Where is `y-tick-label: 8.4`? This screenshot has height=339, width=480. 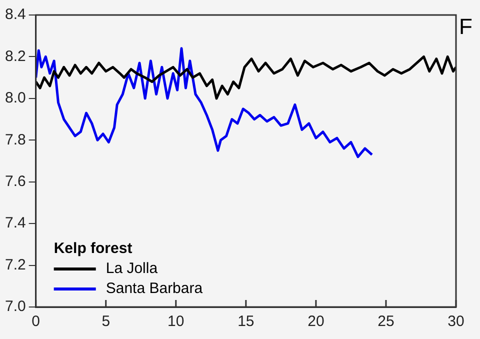 y-tick-label: 8.4 is located at coordinates (15, 15).